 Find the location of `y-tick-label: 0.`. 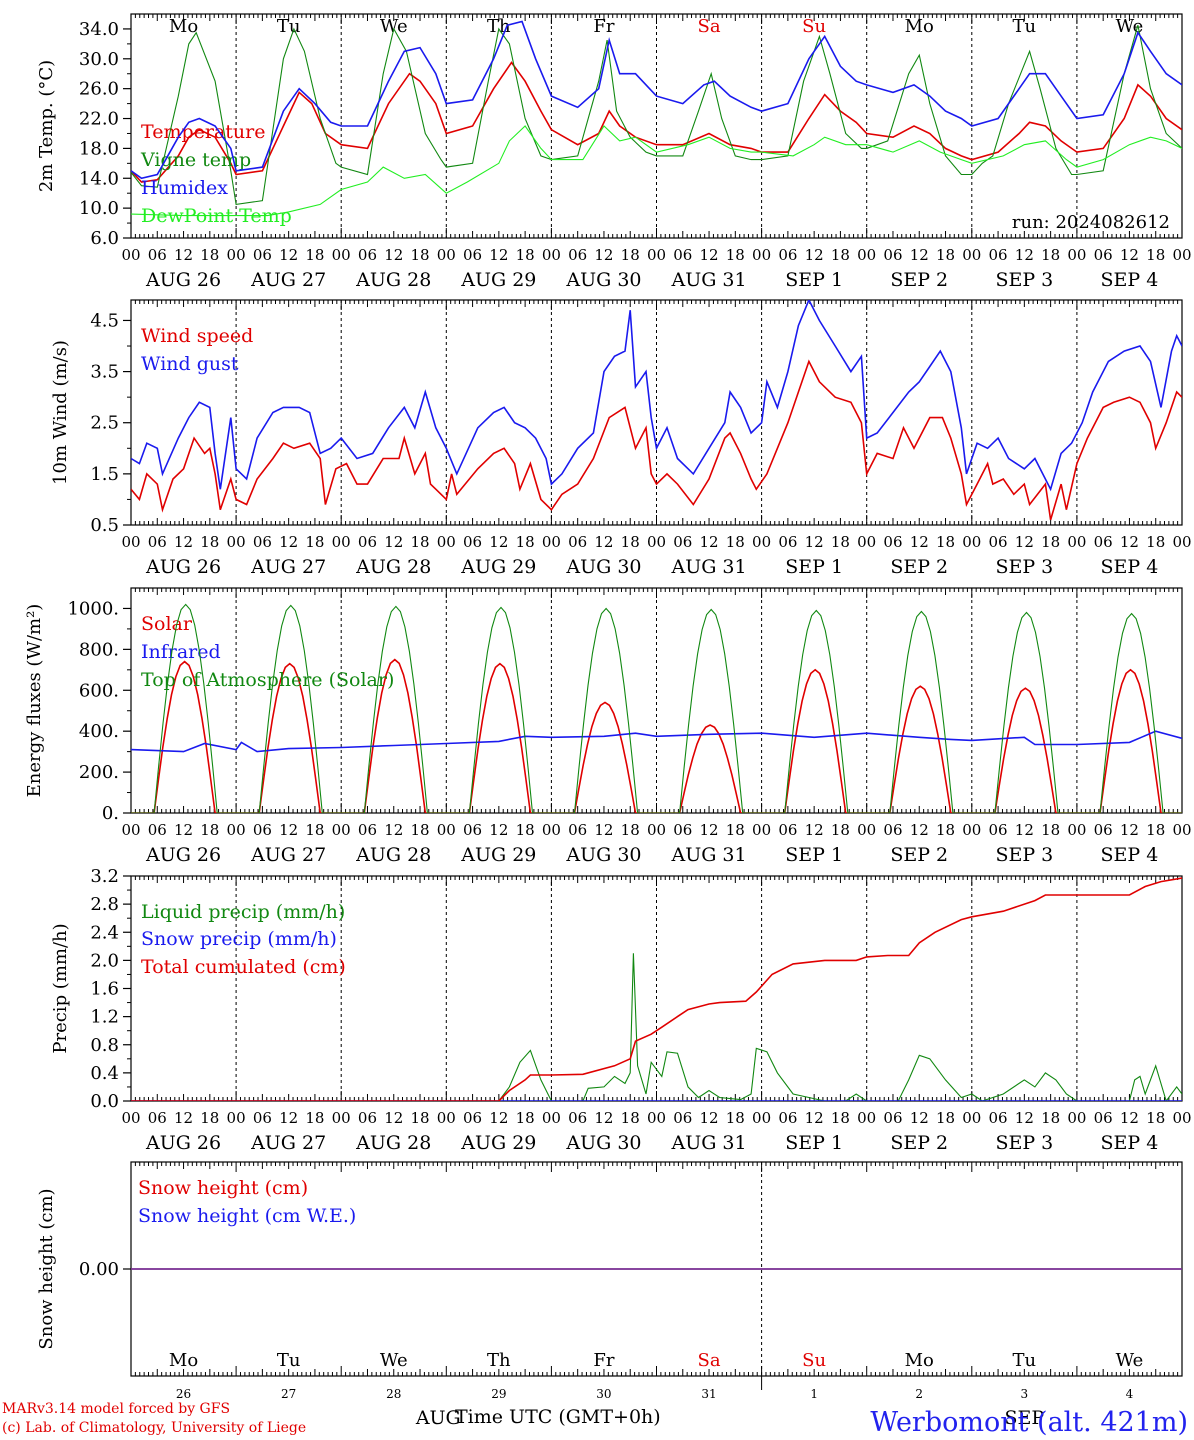

y-tick-label: 0. is located at coordinates (110, 813).